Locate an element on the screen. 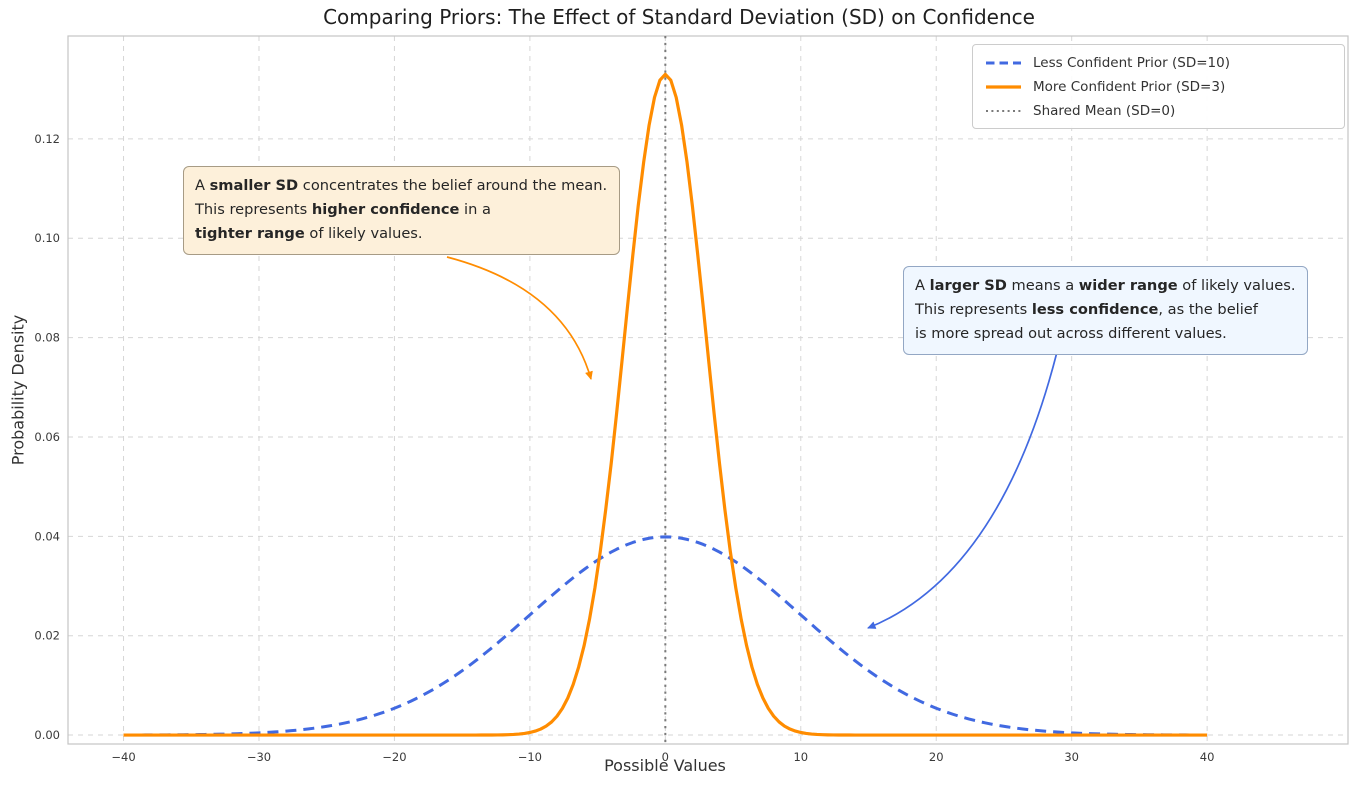 Image resolution: width=1358 pixels, height=790 pixels. x-tick-label: −40 is located at coordinates (123, 757).